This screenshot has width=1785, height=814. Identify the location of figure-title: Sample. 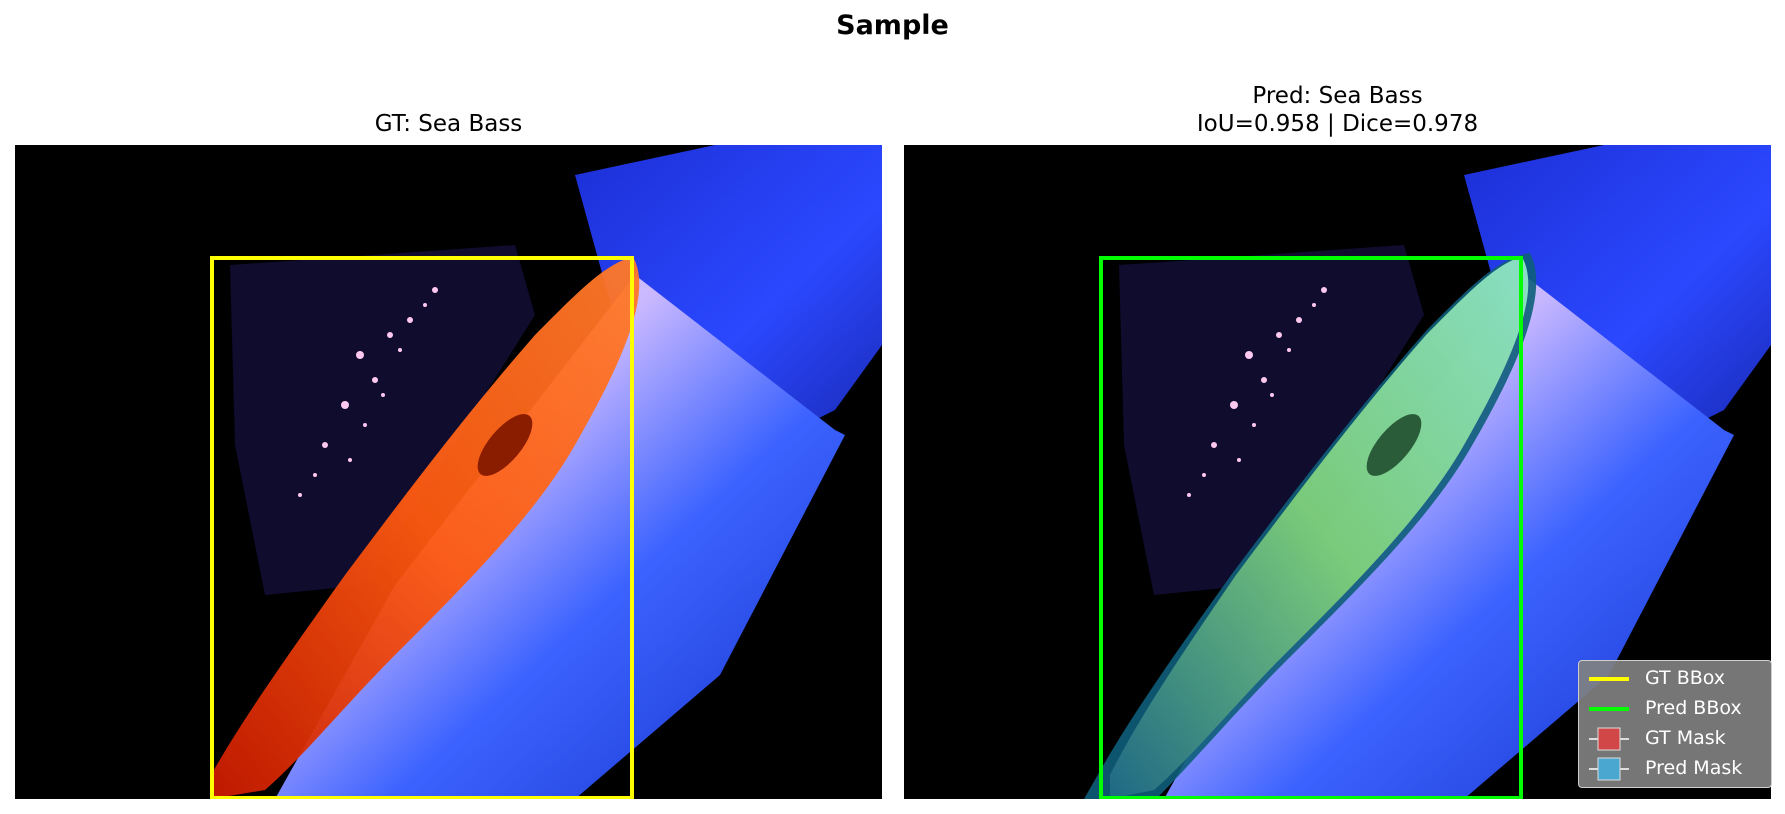
(892, 25).